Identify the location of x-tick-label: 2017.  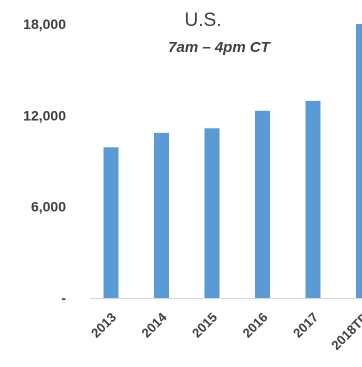
(305, 325).